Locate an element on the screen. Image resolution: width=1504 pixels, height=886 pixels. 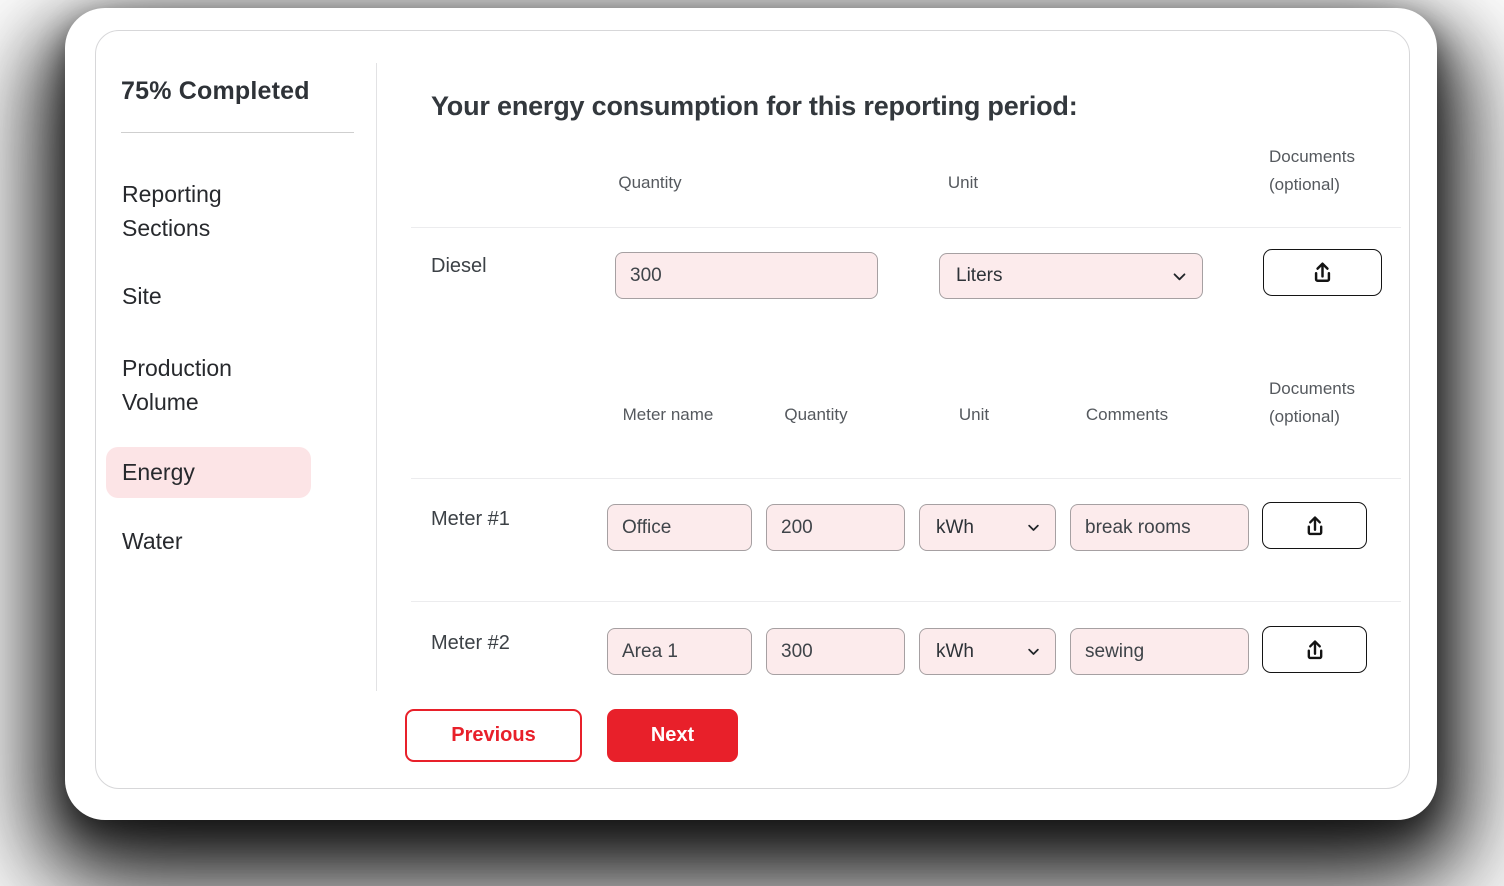
diesel-quantity-input is located at coordinates (746, 275).